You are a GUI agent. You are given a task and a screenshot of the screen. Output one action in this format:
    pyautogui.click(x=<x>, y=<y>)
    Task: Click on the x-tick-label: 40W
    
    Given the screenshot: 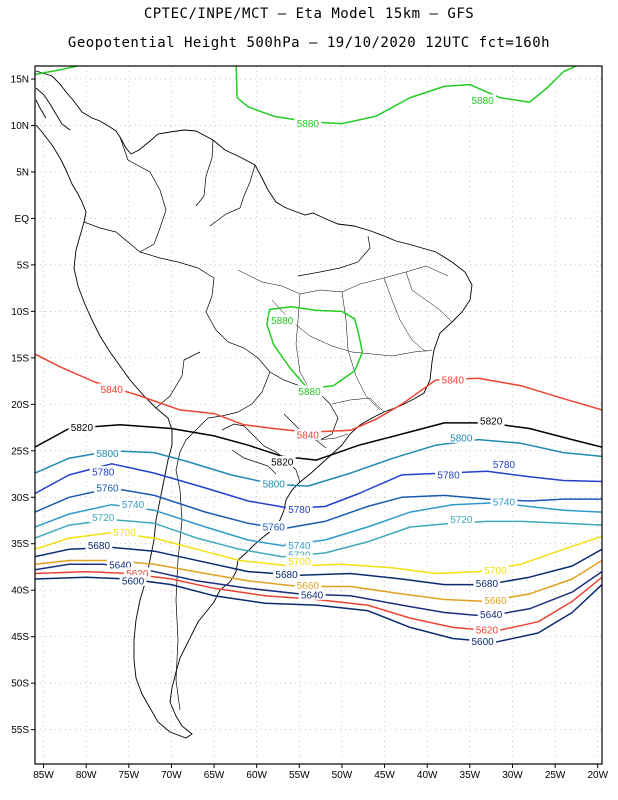 What is the action you would take?
    pyautogui.click(x=427, y=775)
    